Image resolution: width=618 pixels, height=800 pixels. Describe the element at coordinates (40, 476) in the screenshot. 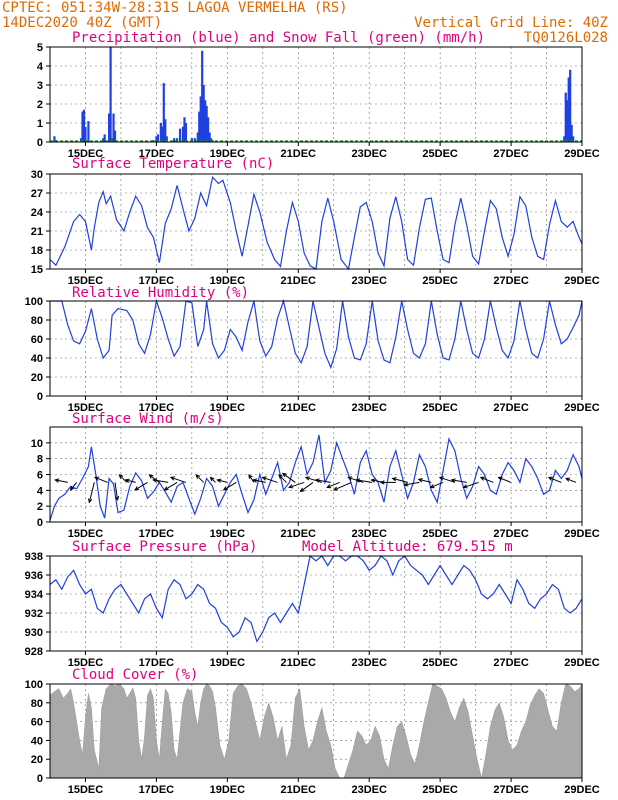

I see `y-tick-label: 6` at that location.